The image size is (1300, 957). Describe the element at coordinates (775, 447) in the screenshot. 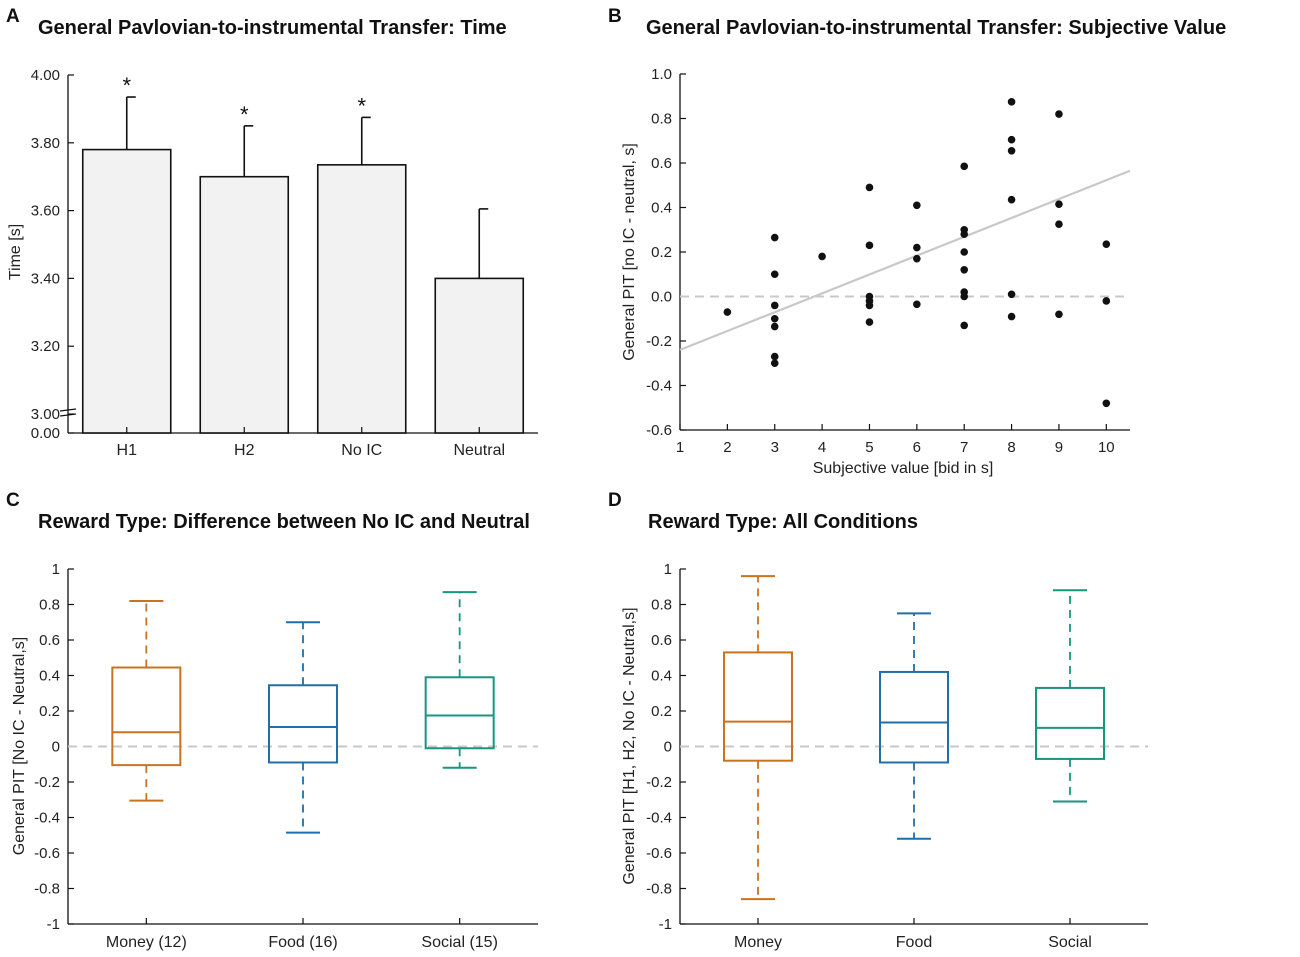

I see `x-tick-label: 3` at that location.